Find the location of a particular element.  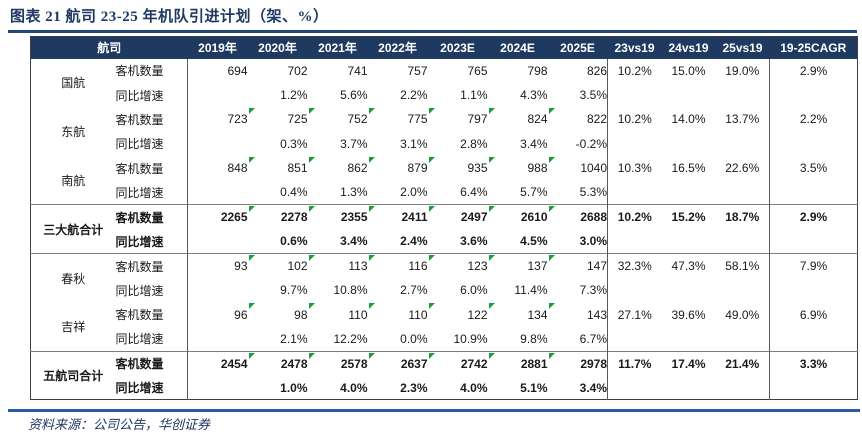

airline-name: 国航 is located at coordinates (73, 83).